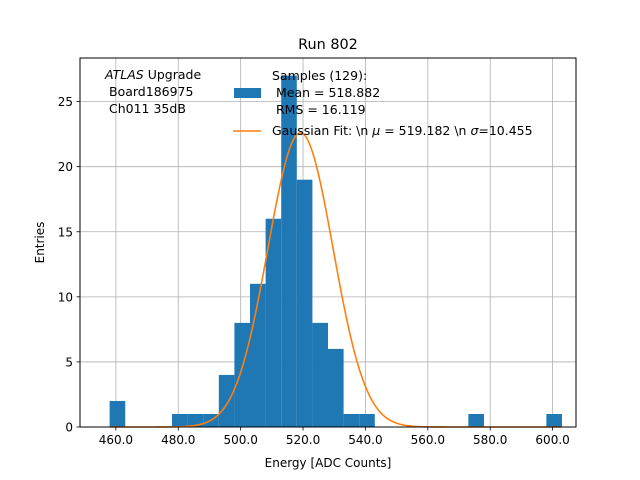  What do you see at coordinates (65, 102) in the screenshot?
I see `y-tick-label: 25` at bounding box center [65, 102].